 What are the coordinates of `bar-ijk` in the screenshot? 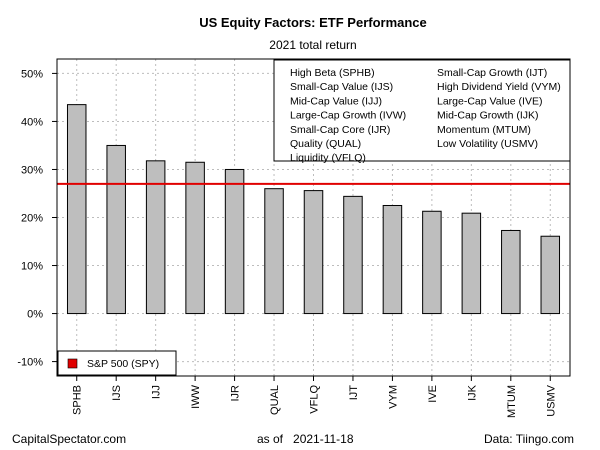 It's located at (471, 263).